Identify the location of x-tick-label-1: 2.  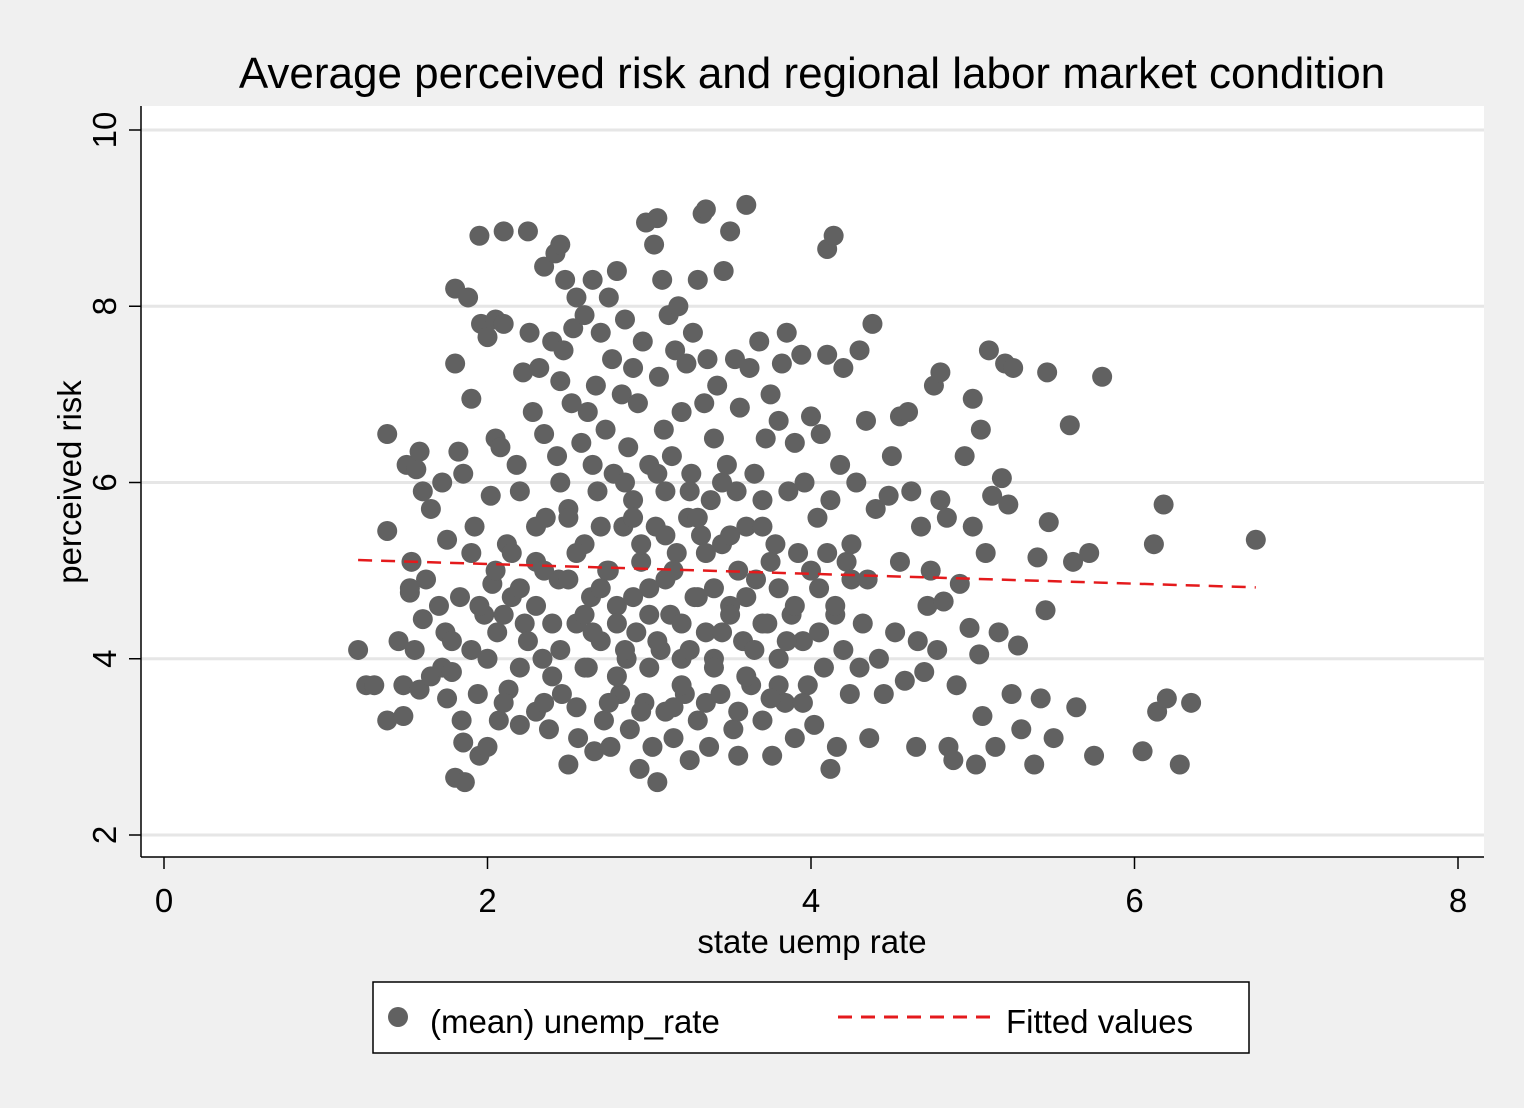
(487, 900).